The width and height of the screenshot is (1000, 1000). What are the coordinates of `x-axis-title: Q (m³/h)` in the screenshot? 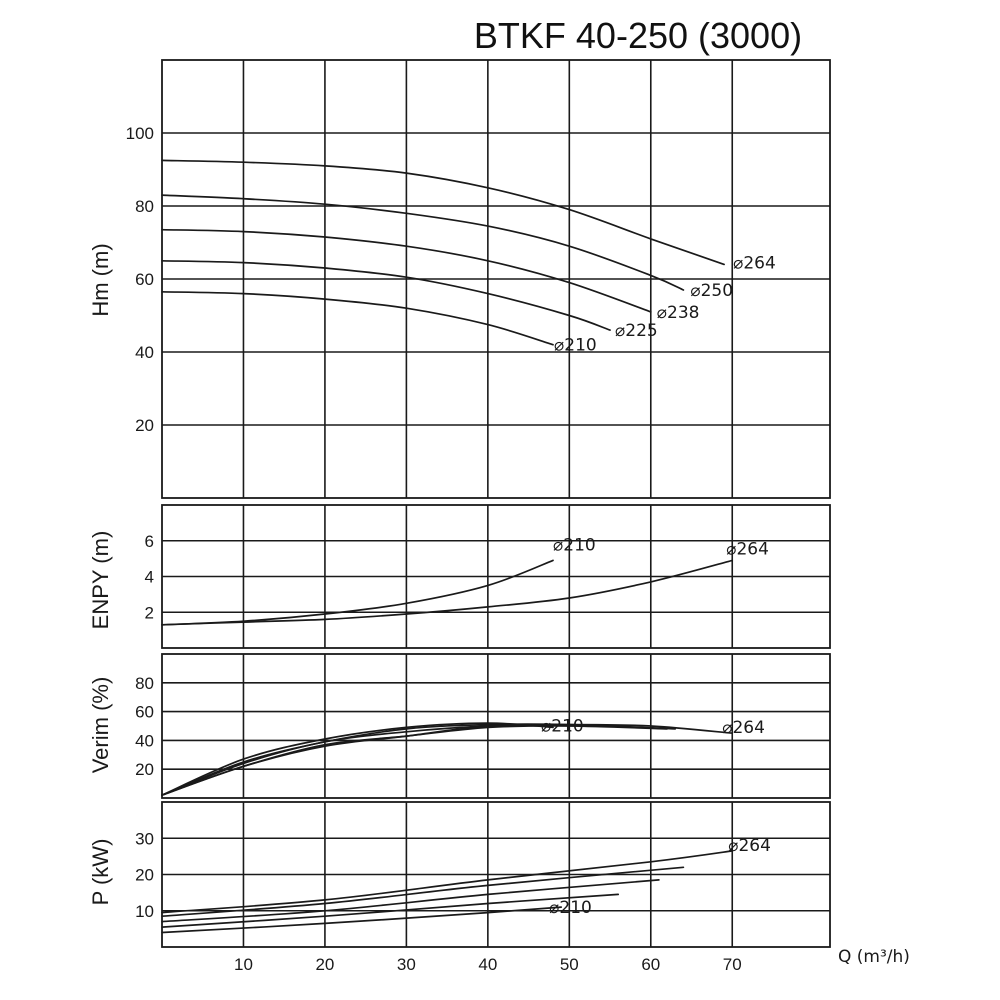 It's located at (874, 957).